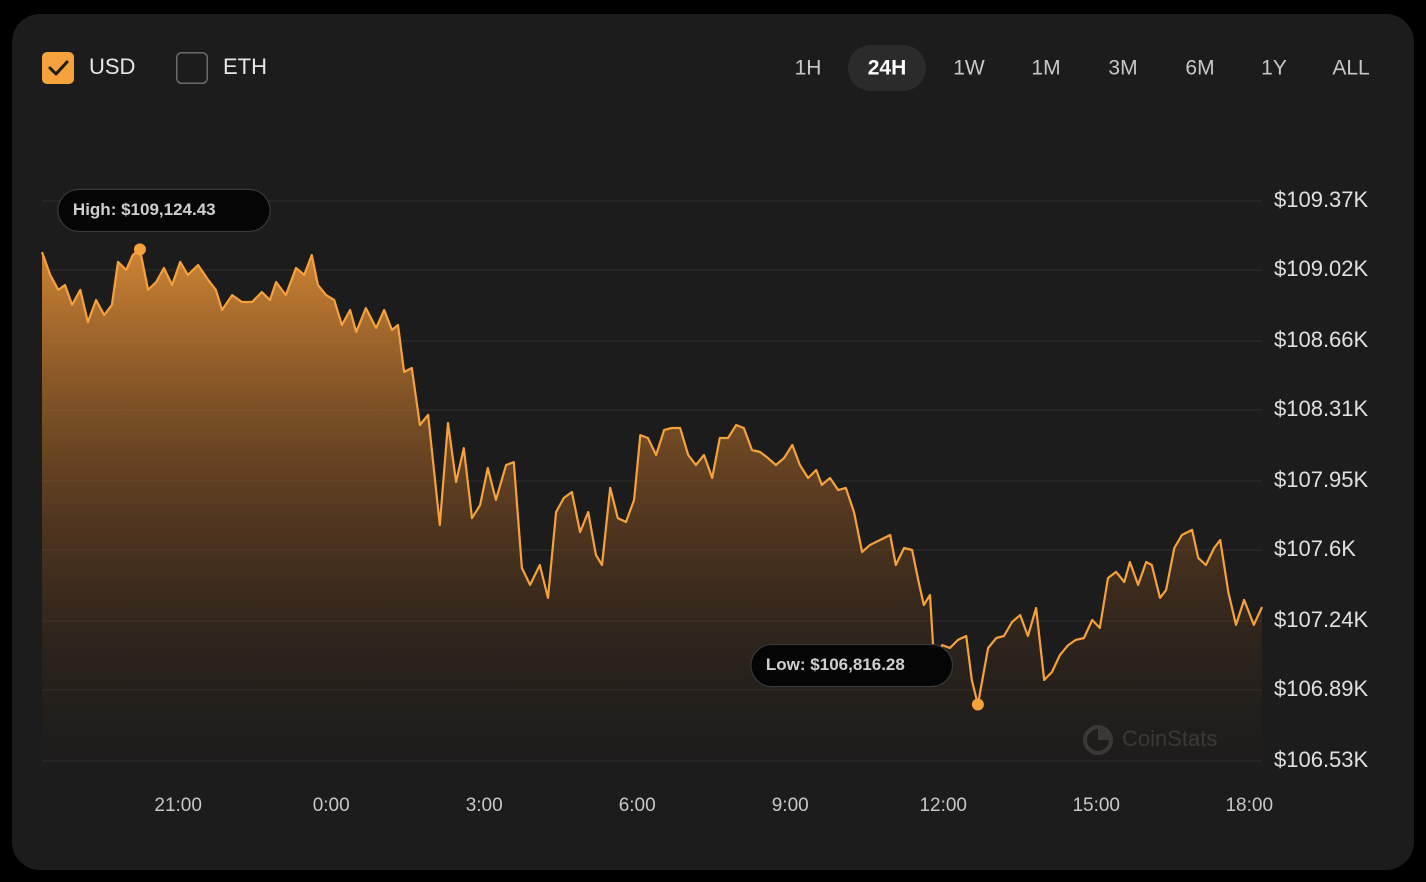 The image size is (1426, 882). What do you see at coordinates (790, 805) in the screenshot?
I see `x-tick-label: 9:00` at bounding box center [790, 805].